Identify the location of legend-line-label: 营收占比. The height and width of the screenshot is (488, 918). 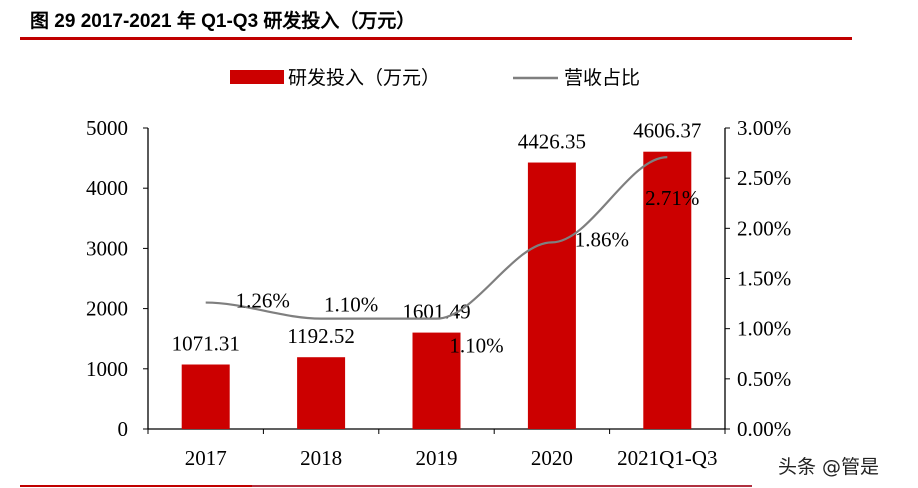
(602, 78).